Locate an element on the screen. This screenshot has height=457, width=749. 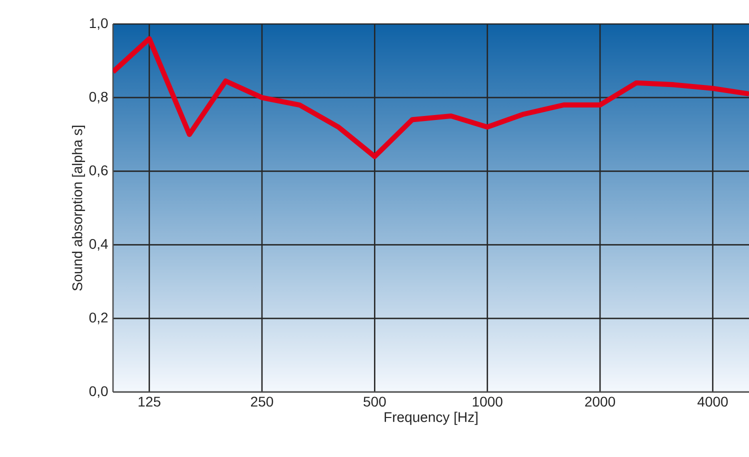
x-tick-label: 2000 is located at coordinates (600, 401).